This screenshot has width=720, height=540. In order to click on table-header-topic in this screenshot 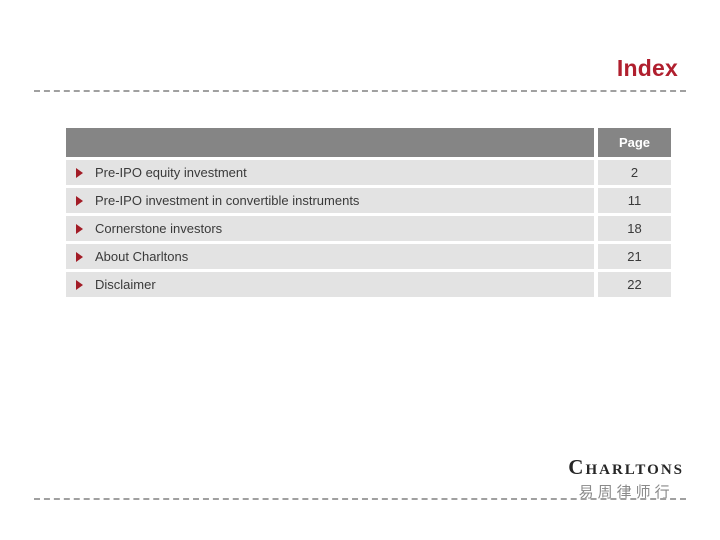, I will do `click(330, 142)`.